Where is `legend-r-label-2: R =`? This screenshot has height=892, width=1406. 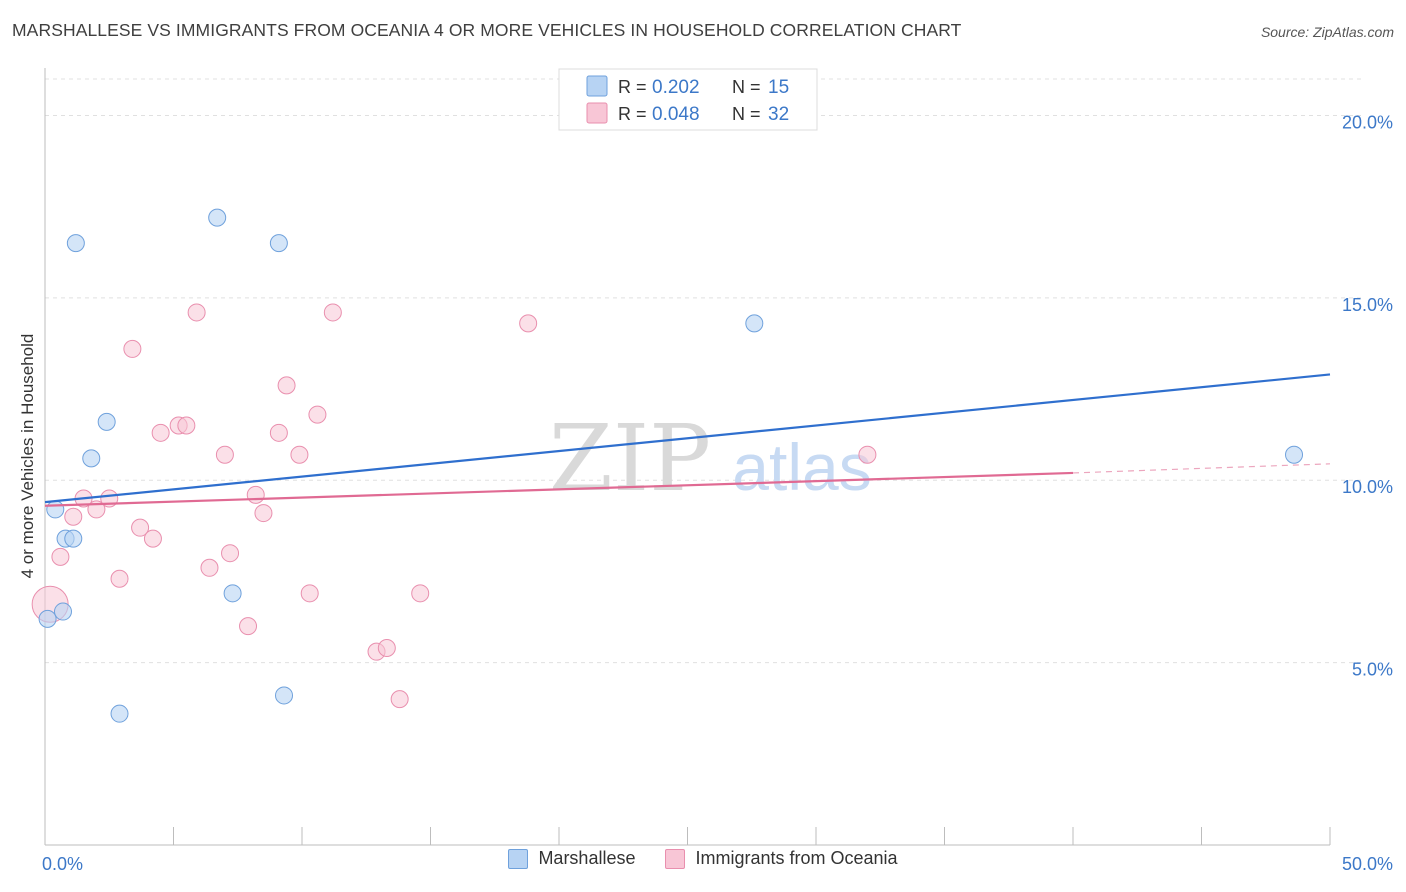 legend-r-label-2: R = is located at coordinates (632, 114).